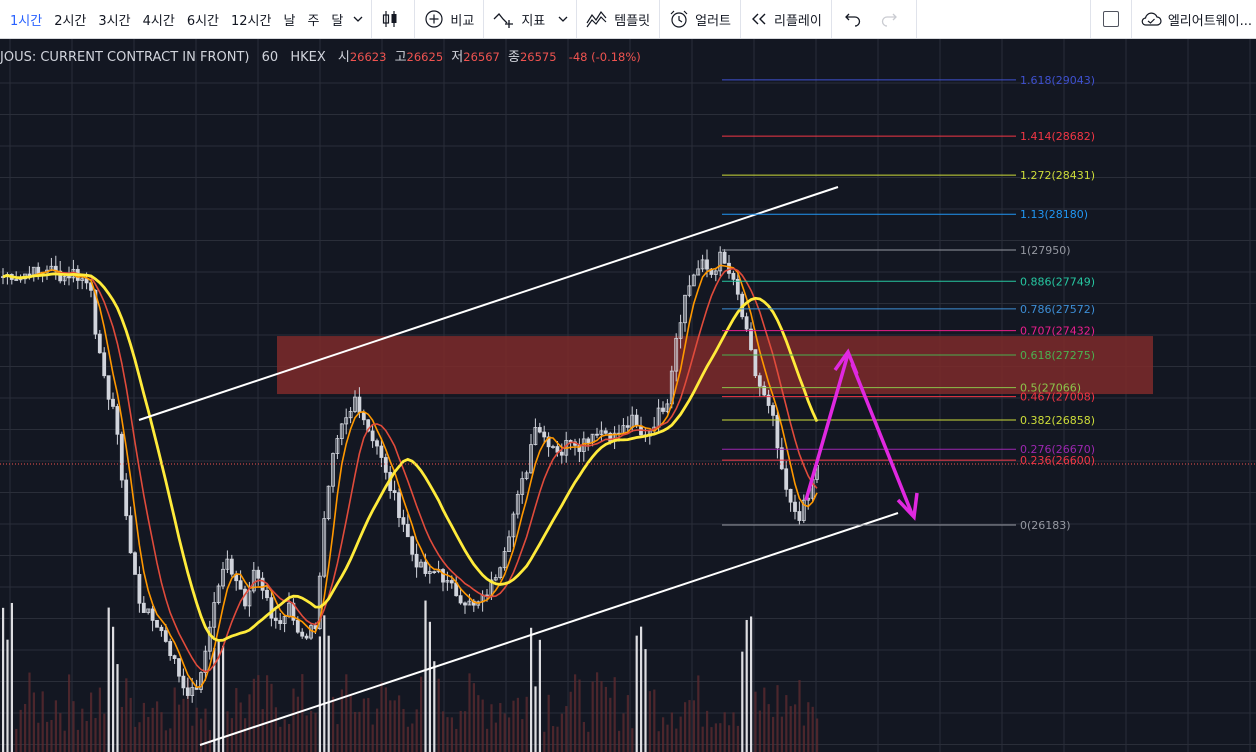 Image resolution: width=1256 pixels, height=752 pixels. Describe the element at coordinates (484, 19) in the screenshot. I see `toolbar-divider` at that location.